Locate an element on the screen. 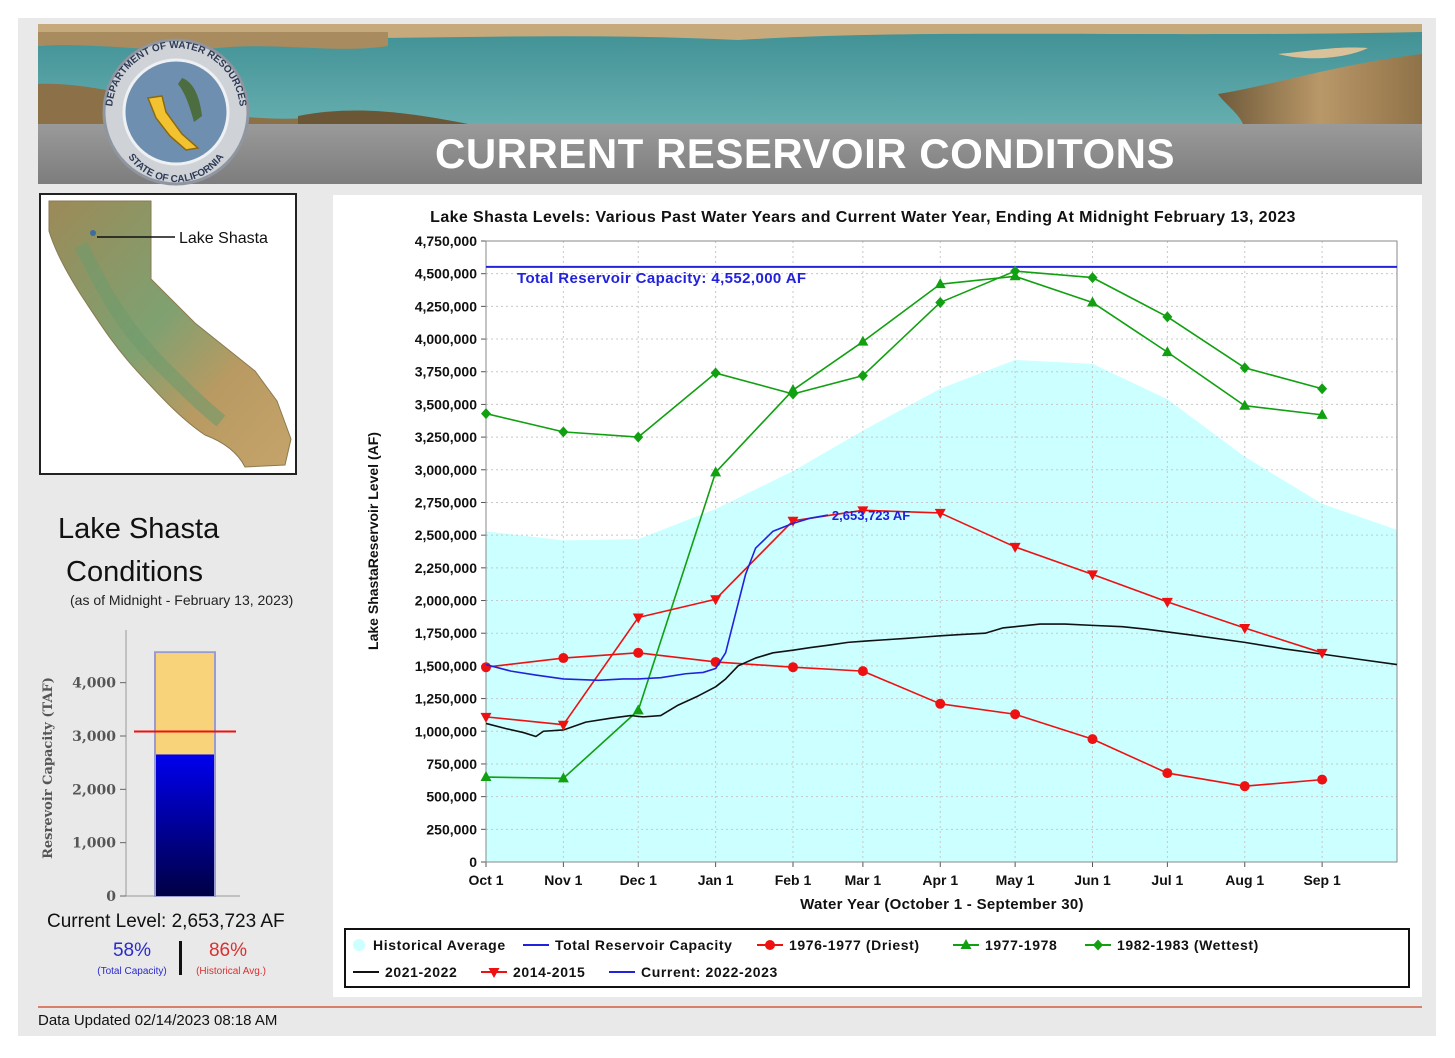 This screenshot has height=1058, width=1455. conditions-title: Lake Shasta Conditions is located at coordinates (168, 551).